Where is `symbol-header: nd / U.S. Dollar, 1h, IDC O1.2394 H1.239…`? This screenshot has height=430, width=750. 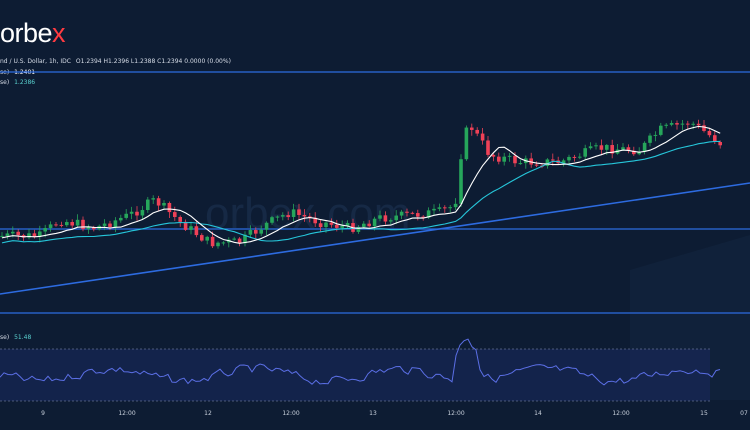 symbol-header: nd / U.S. Dollar, 1h, IDC O1.2394 H1.239… is located at coordinates (115, 61).